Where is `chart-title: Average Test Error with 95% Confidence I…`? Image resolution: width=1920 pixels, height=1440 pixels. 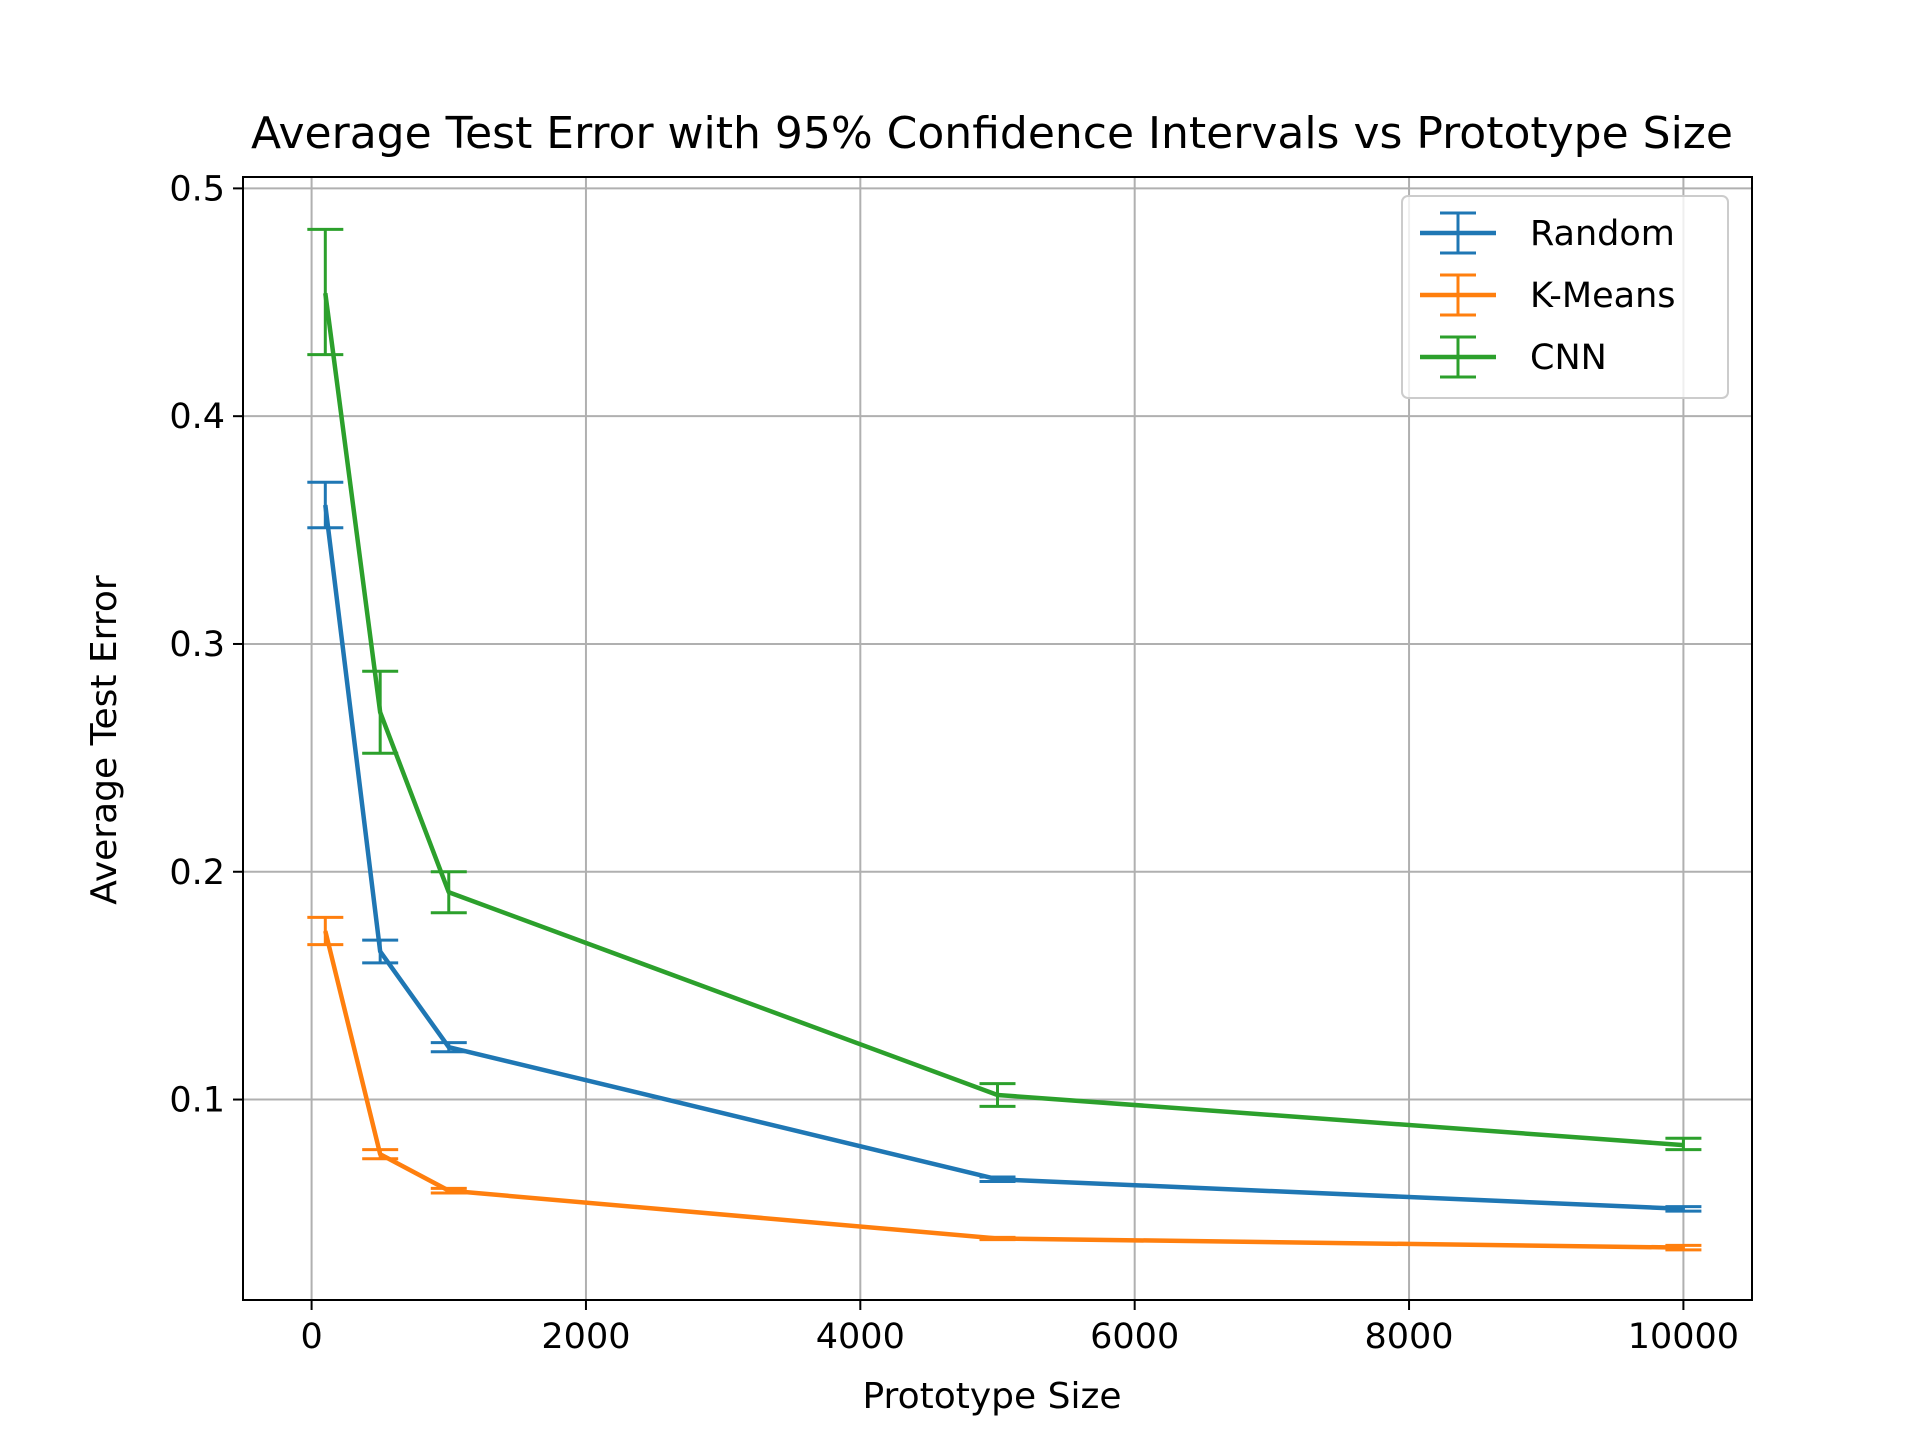
chart-title: Average Test Error with 95% Confidence I… is located at coordinates (992, 133).